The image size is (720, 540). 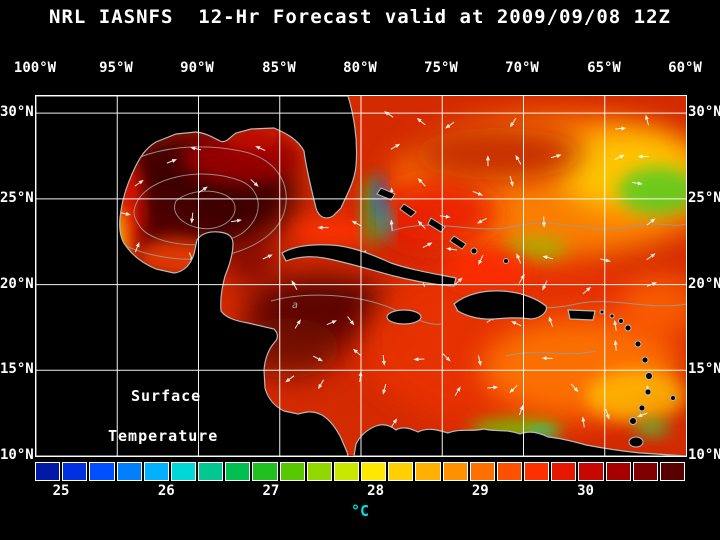 I want to click on colorbar-tick-label: 26, so click(x=166, y=491).